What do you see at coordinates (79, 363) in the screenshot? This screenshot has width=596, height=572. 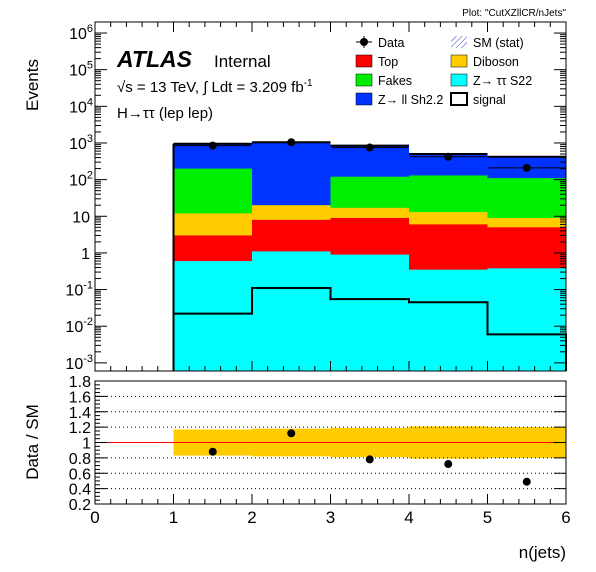 I see `y-tick-label: 10⁻³` at bounding box center [79, 363].